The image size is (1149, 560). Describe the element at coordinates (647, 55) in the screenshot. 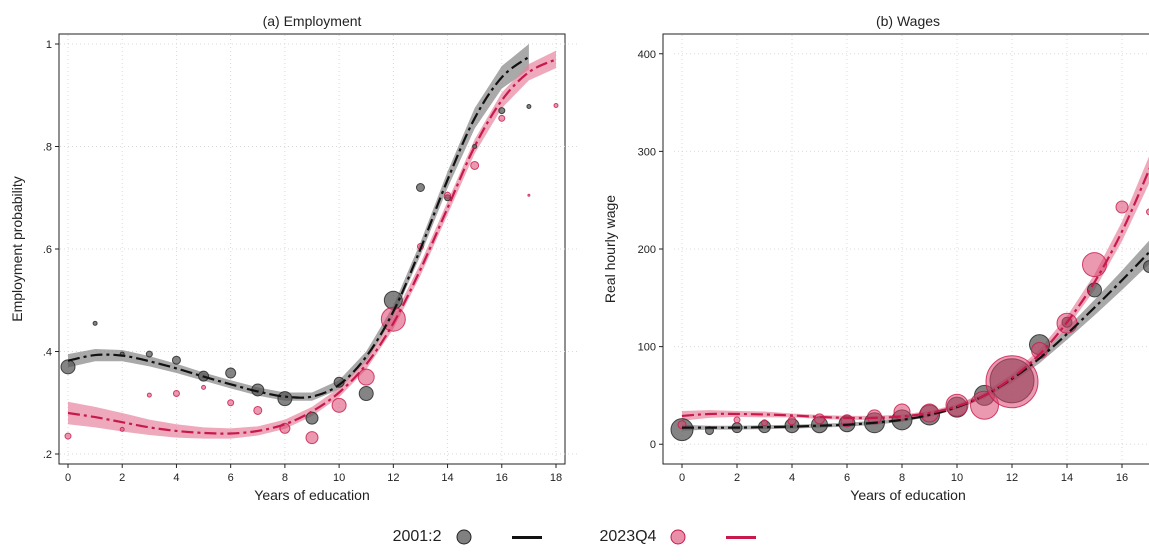

I see `wages-y-tick-label: 400` at that location.